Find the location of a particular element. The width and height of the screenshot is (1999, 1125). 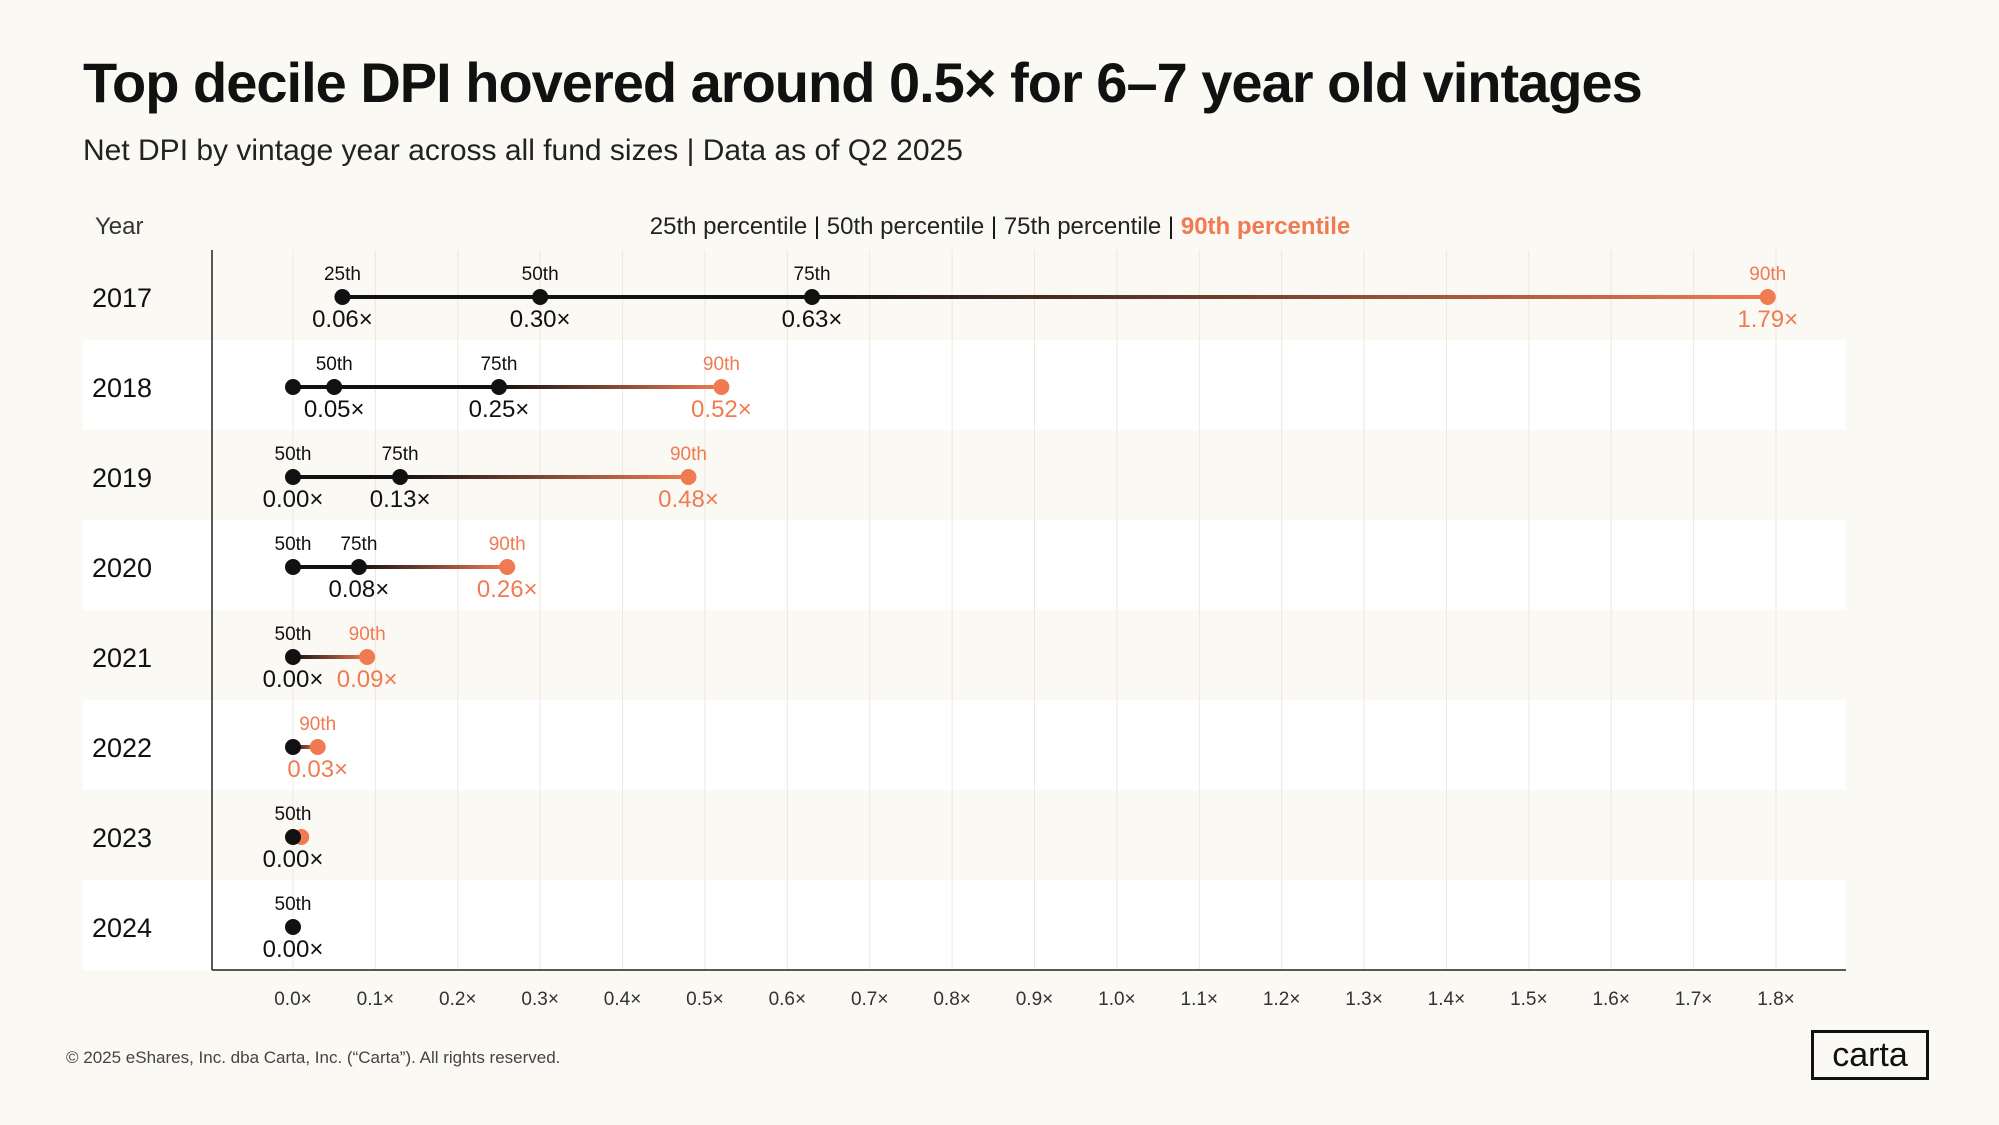

x-tick-label: 0.2× is located at coordinates (458, 999).